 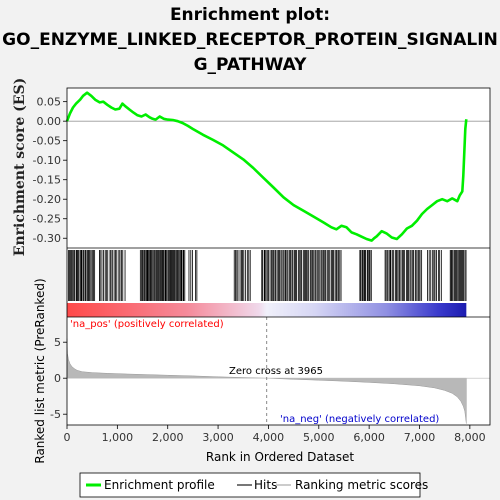 I want to click on es-y-tick-label: -0.15, so click(x=47, y=180).